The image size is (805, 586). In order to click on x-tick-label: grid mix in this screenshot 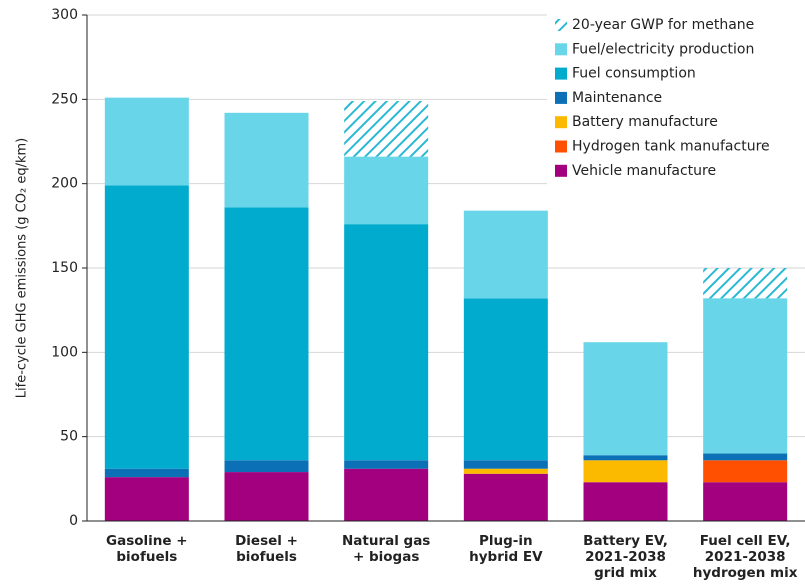, I will do `click(625, 573)`.